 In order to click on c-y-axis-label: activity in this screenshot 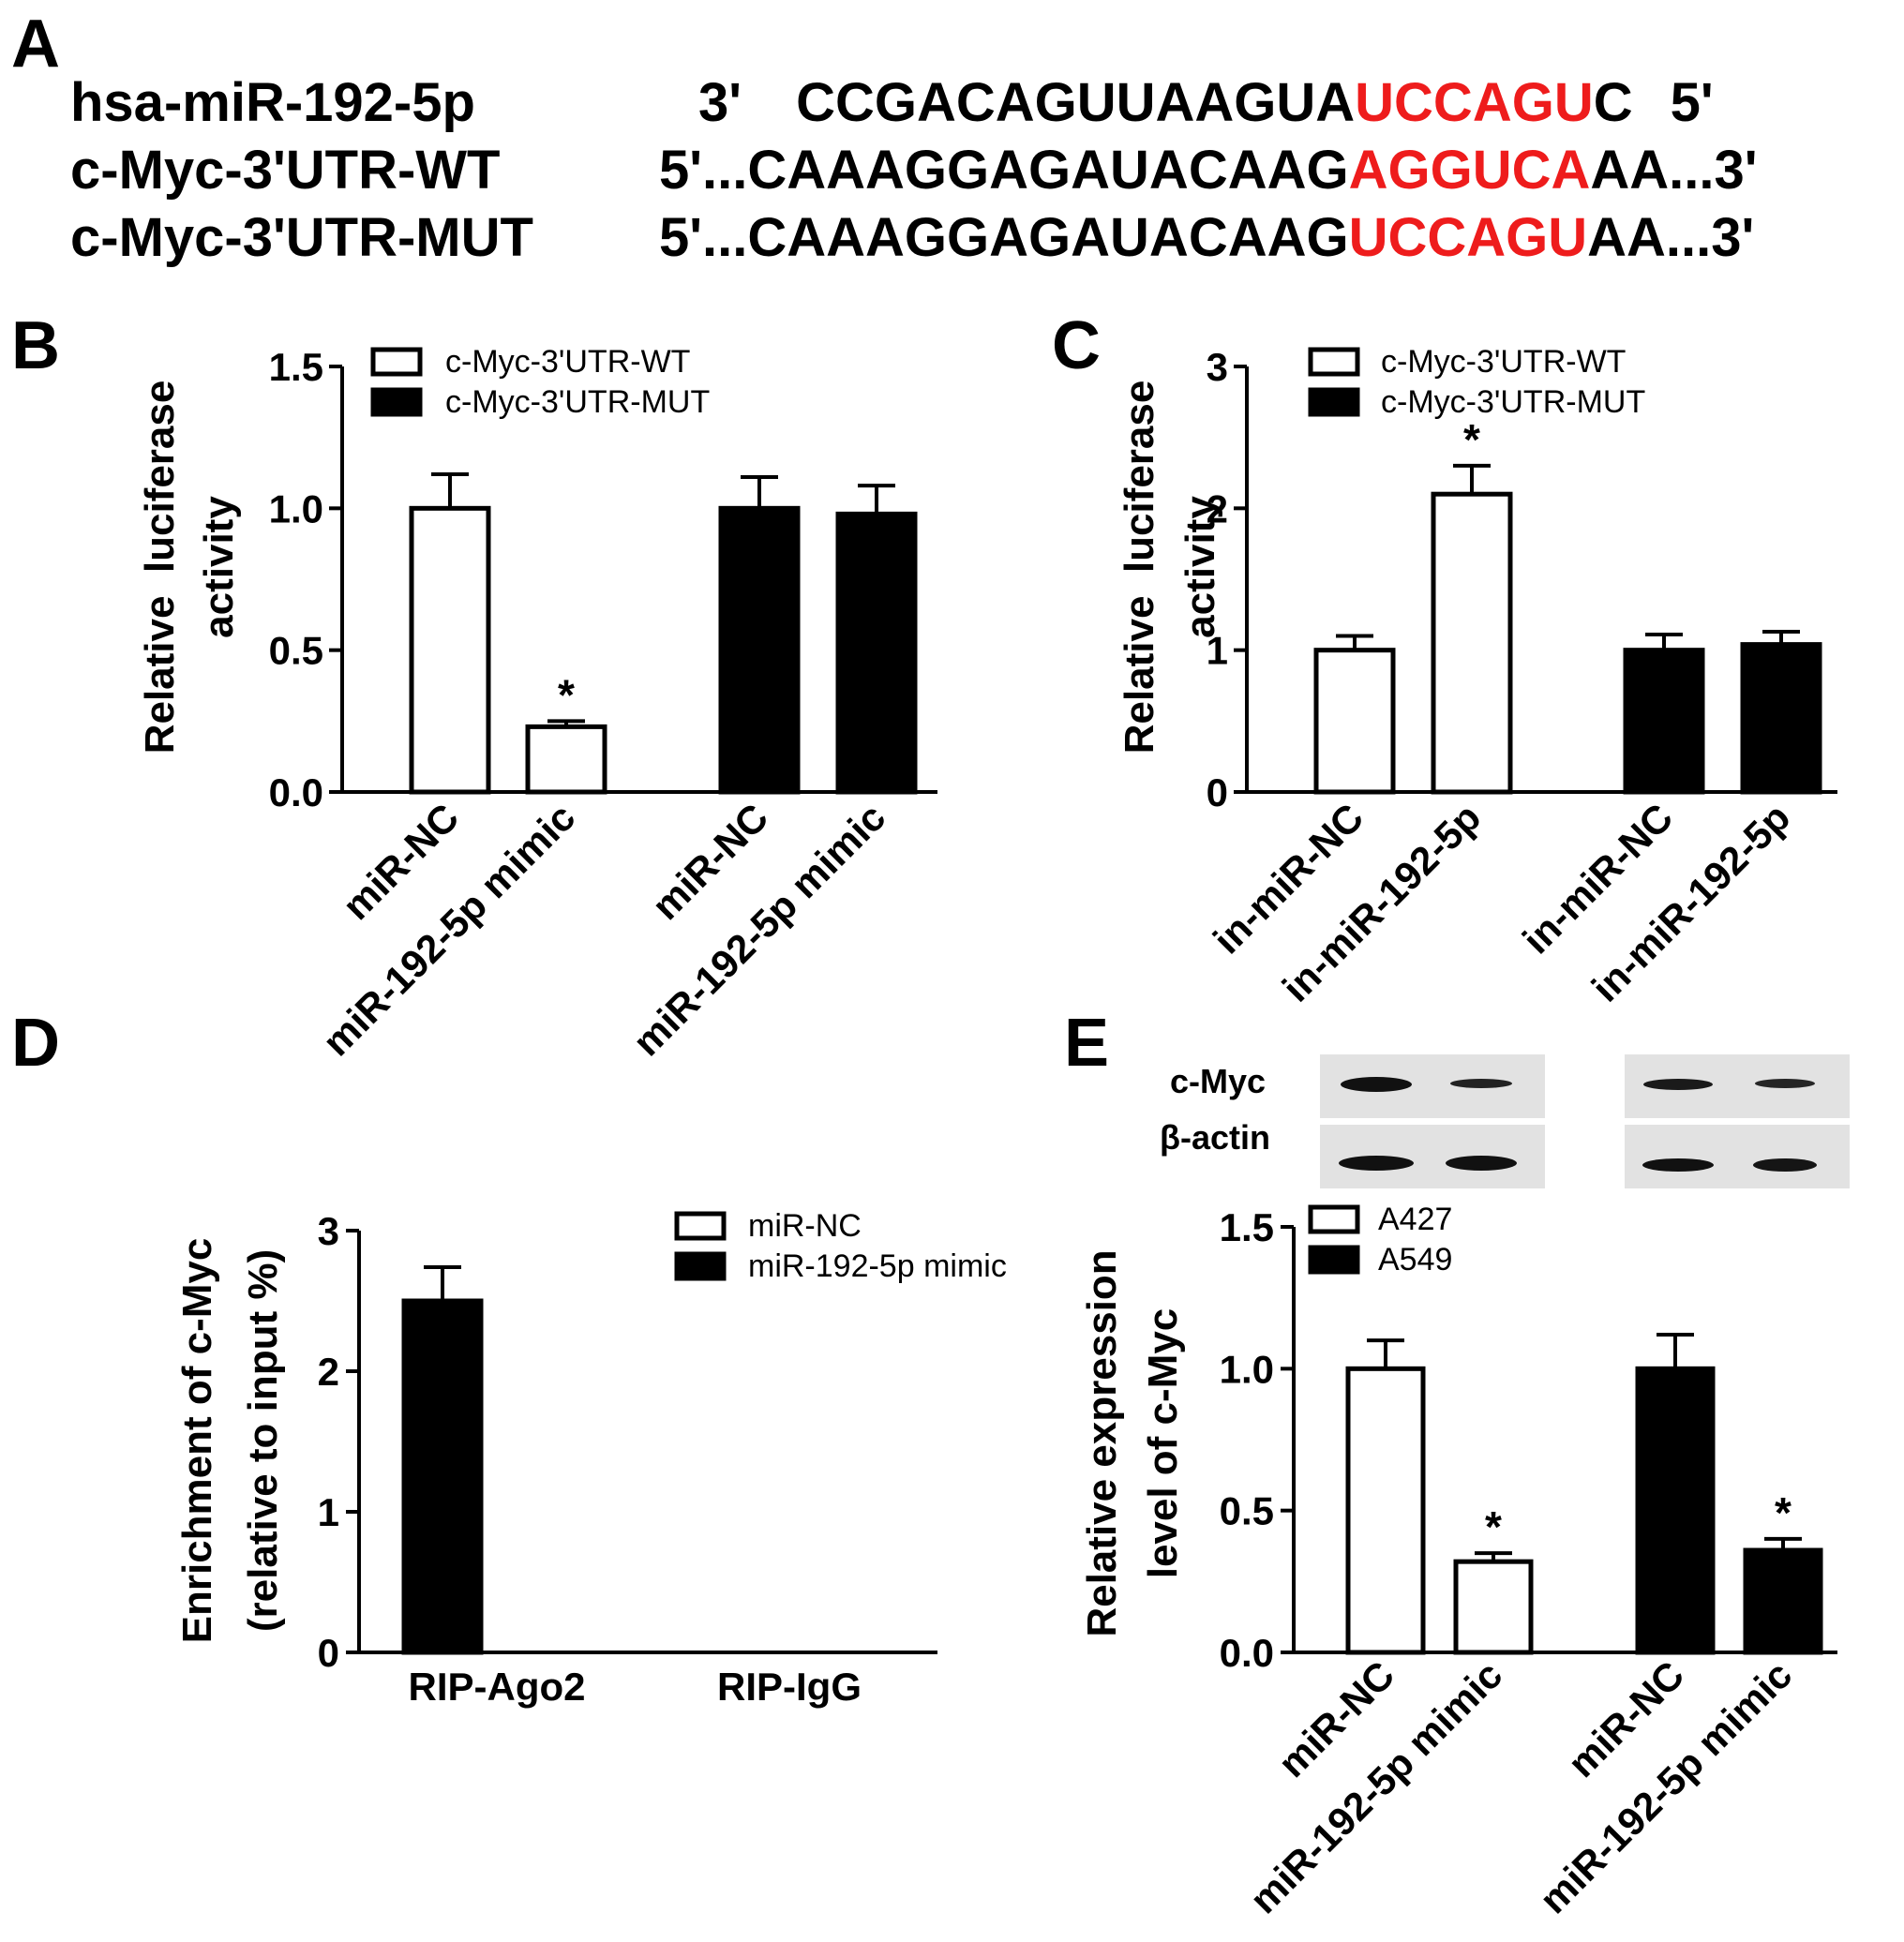, I will do `click(1200, 567)`.